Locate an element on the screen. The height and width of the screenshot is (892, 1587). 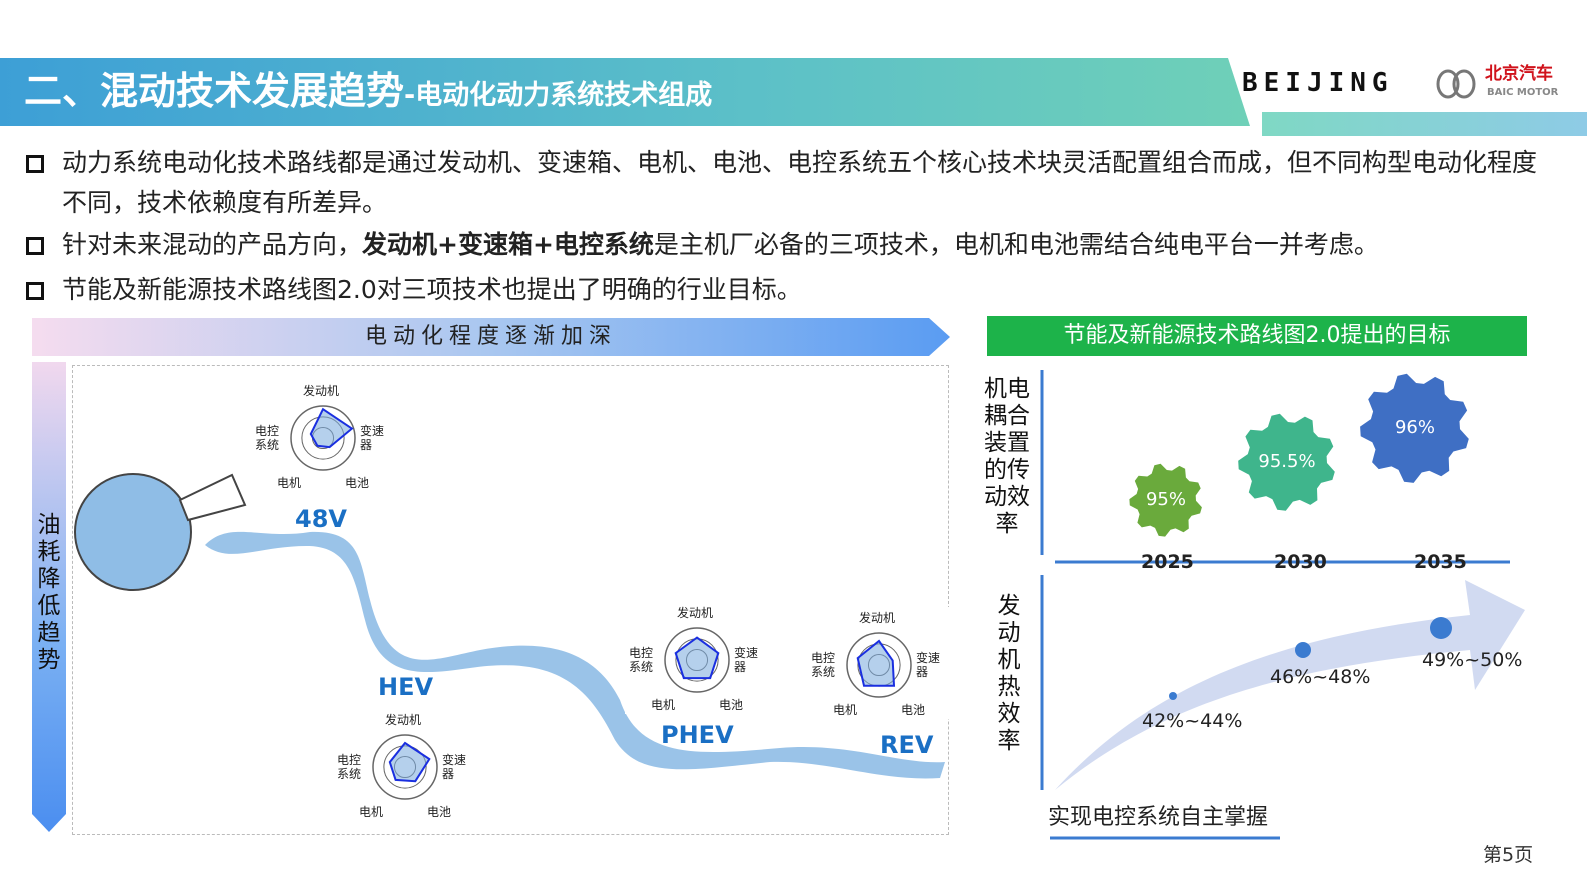
page-title: 二、混动技术发展趋势-电动化动力系统技术组成 is located at coordinates (368, 91).